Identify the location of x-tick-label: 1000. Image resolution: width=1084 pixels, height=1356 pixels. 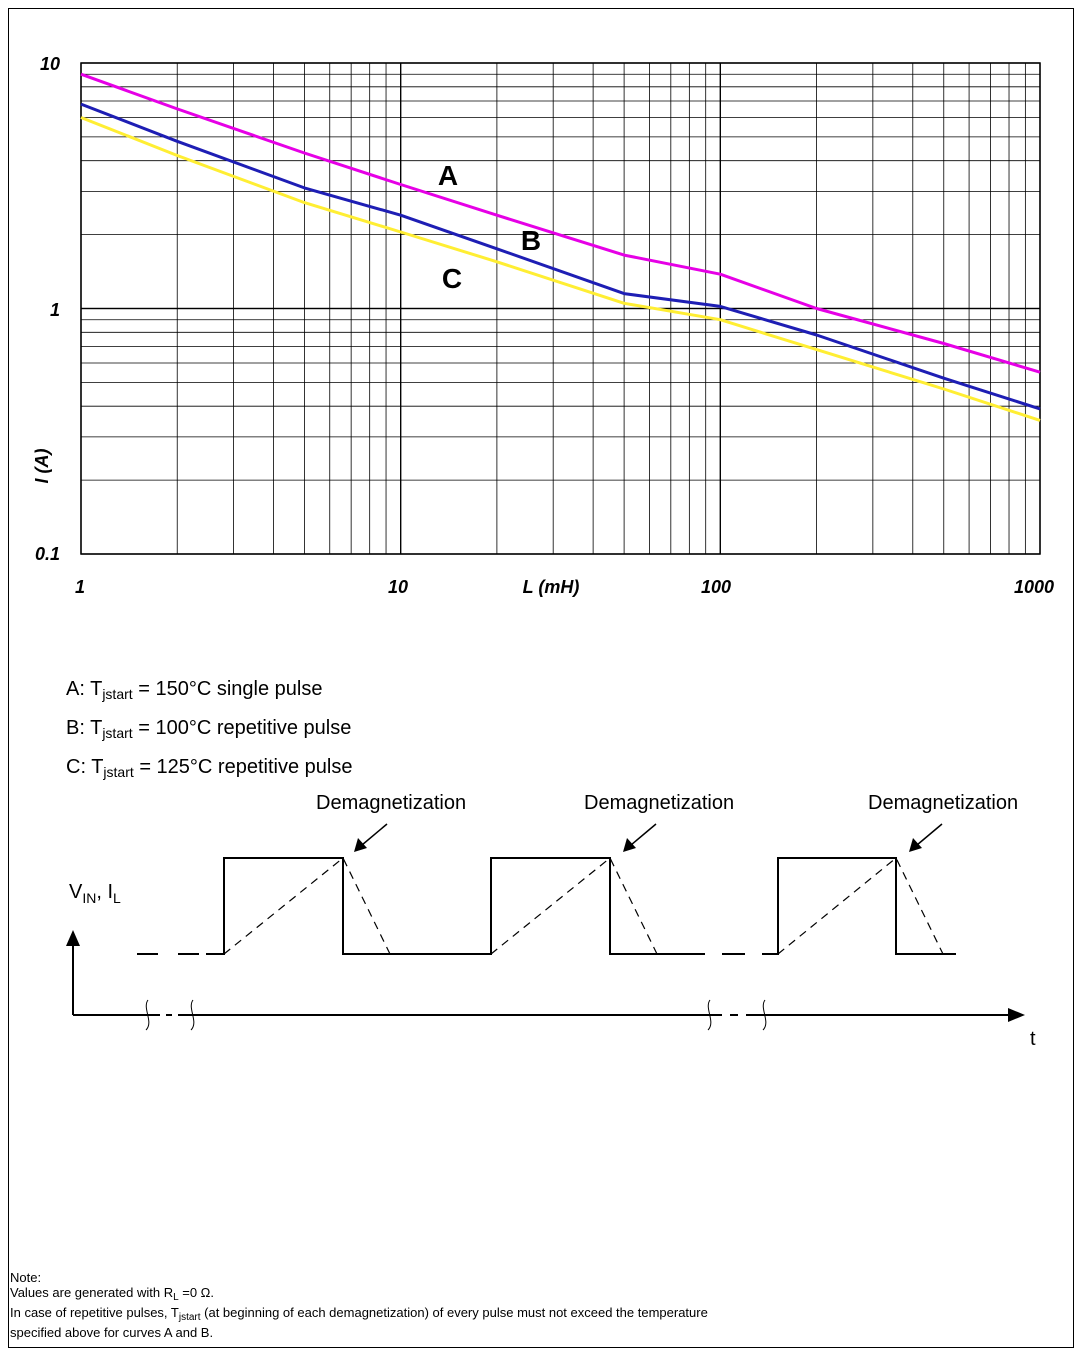
(1034, 587).